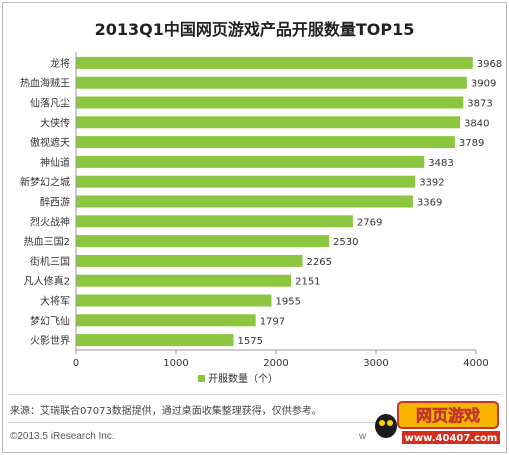 This screenshot has width=509, height=455. What do you see at coordinates (166, 411) in the screenshot?
I see `source-note: 来源：艾瑞联合07073数据提供，通过桌面收集整理获得，仅供参考。` at bounding box center [166, 411].